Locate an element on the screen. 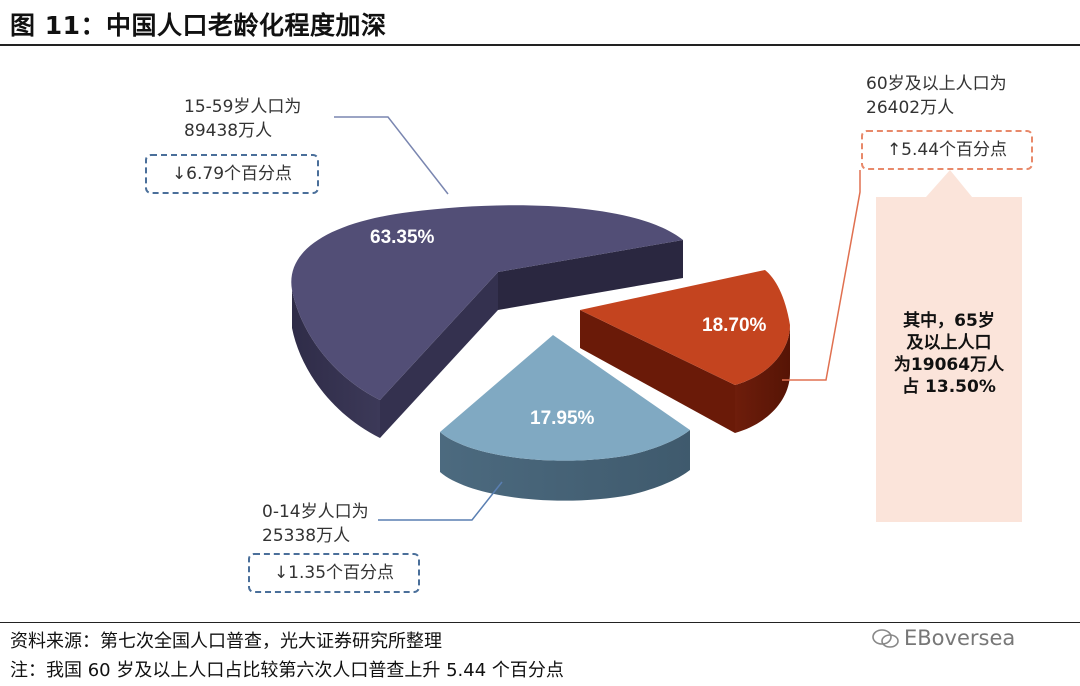 This screenshot has width=1080, height=686. pct-label-60plus: 18.70% is located at coordinates (734, 325).